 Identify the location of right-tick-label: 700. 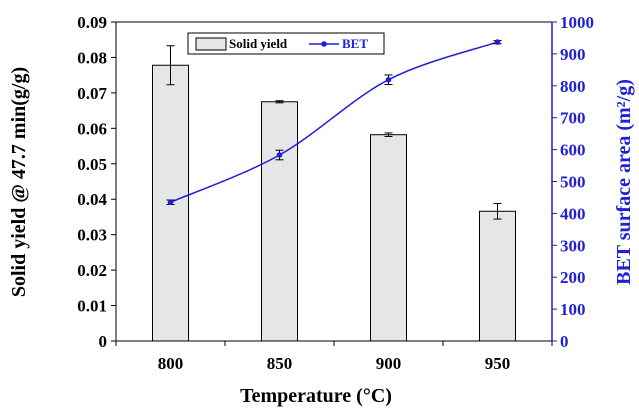
(573, 118).